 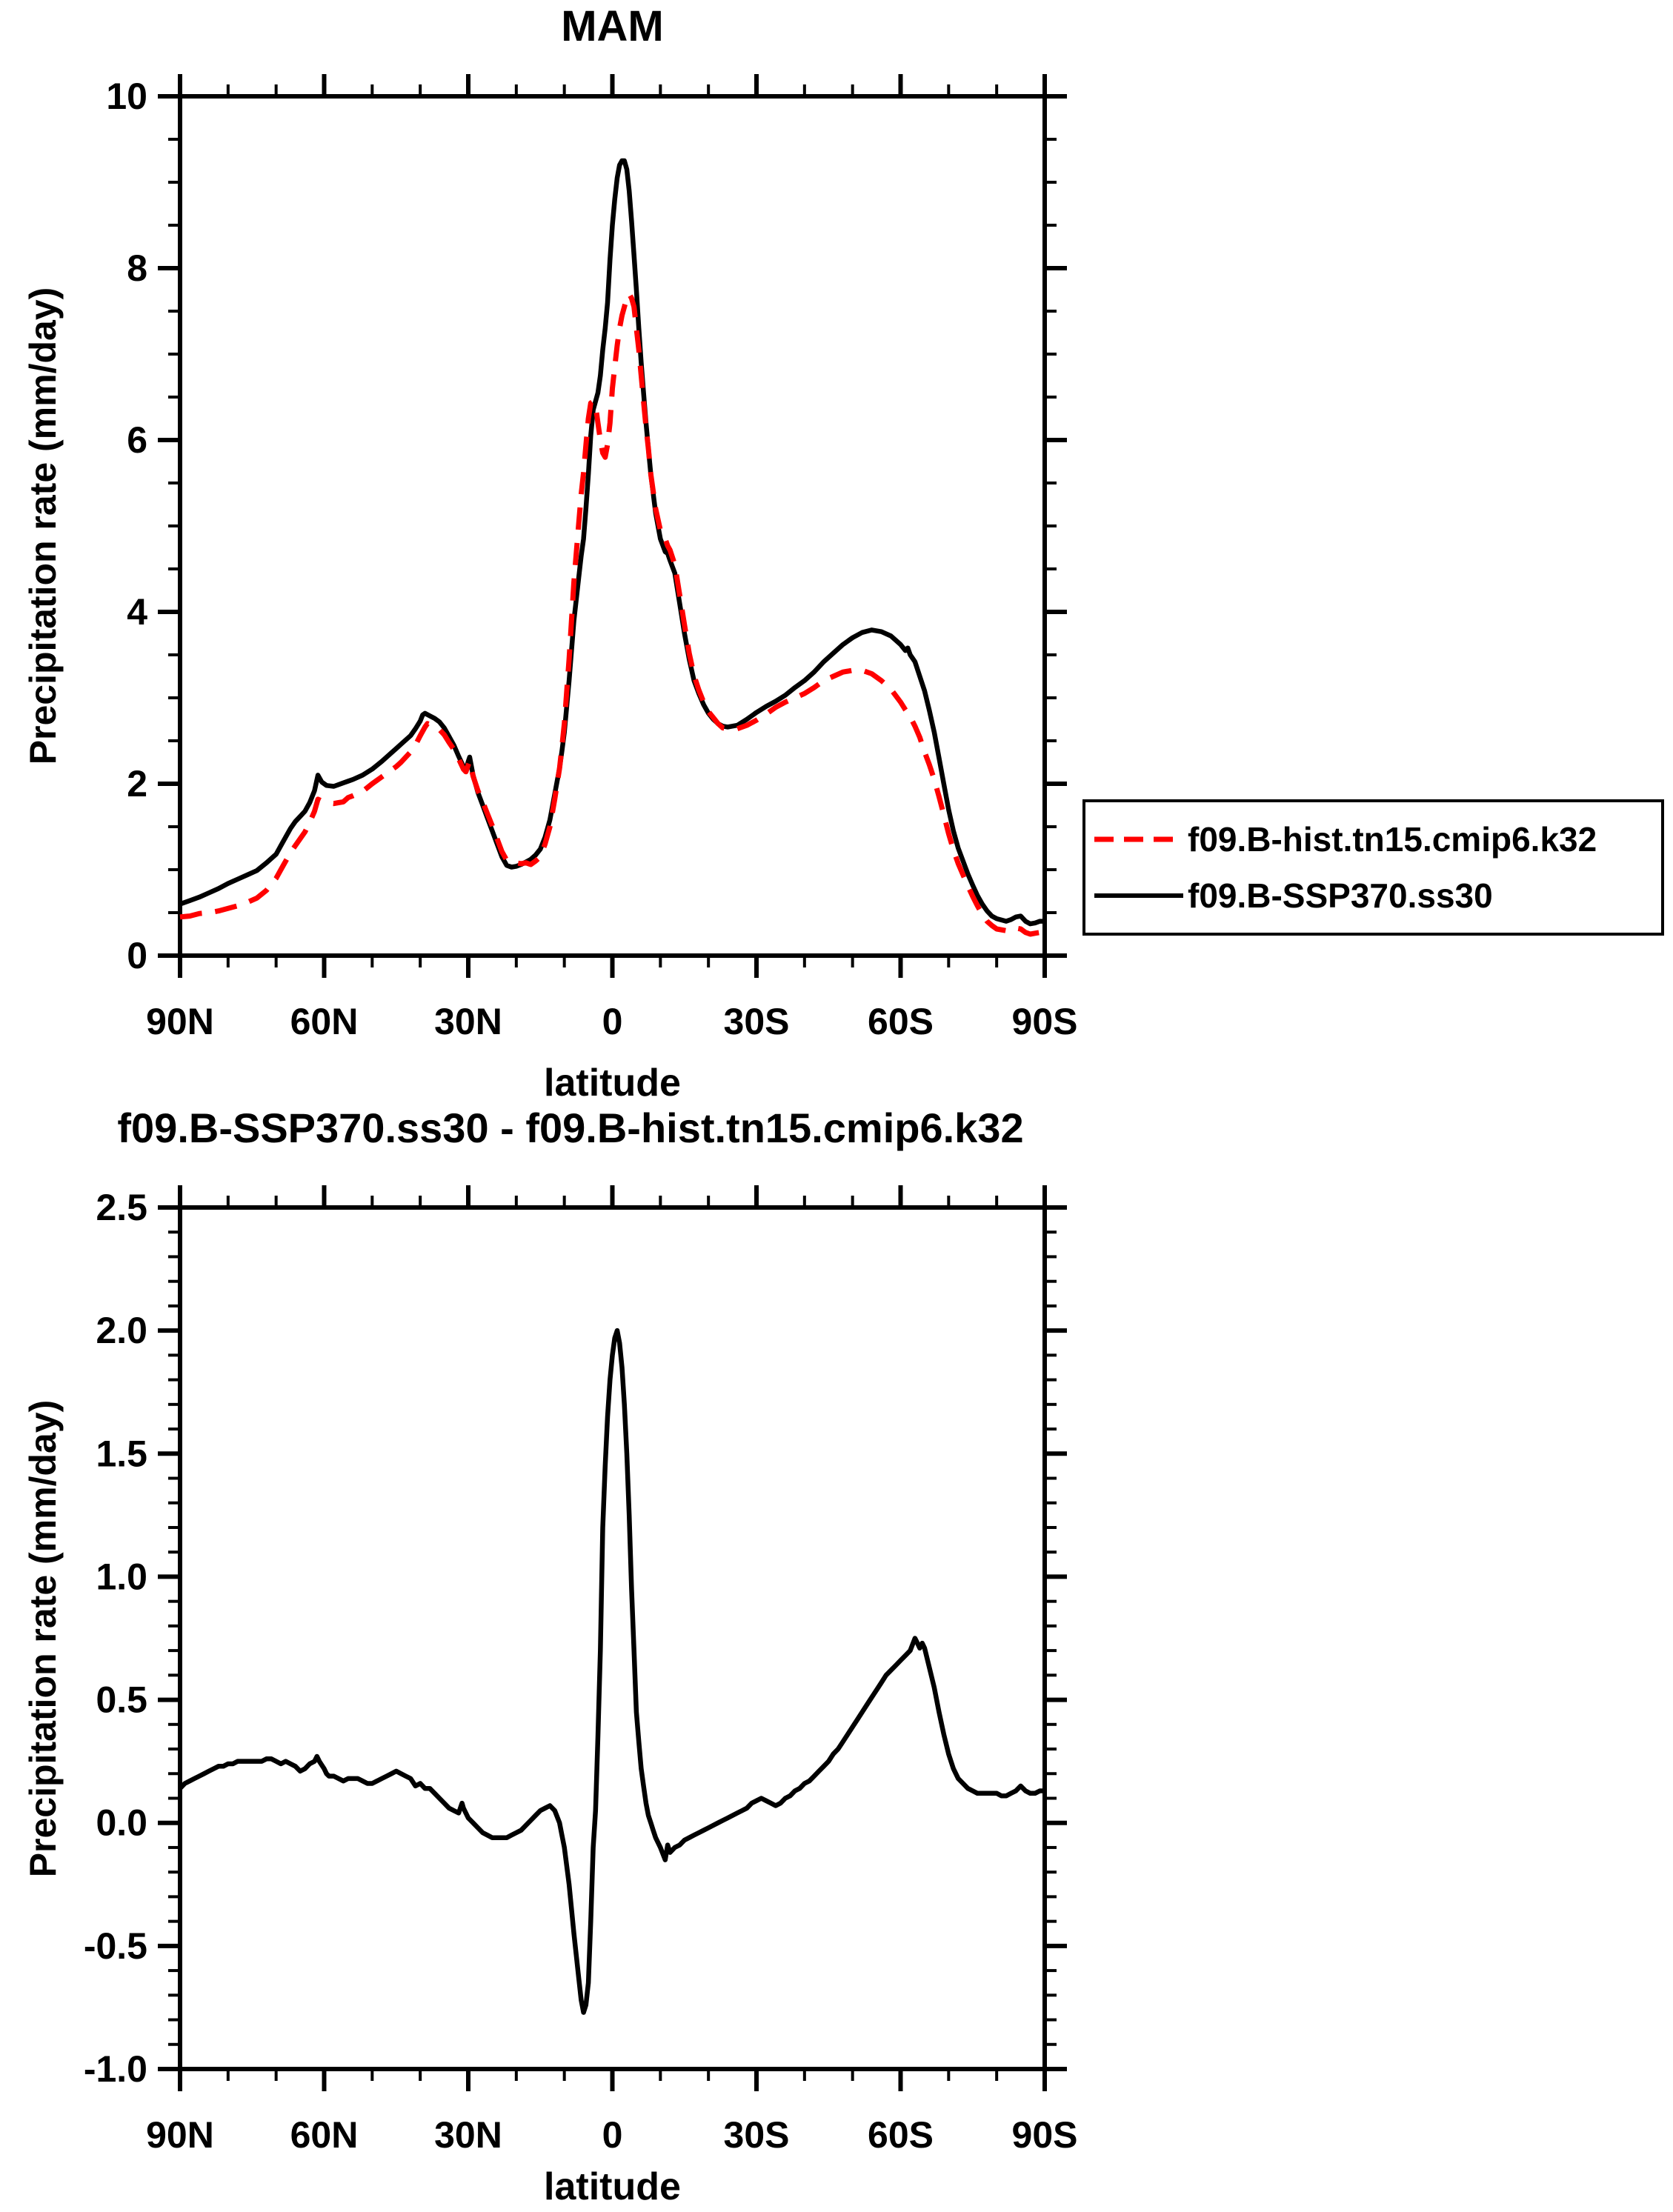 What do you see at coordinates (1138, 896) in the screenshot?
I see `ssp-solid-line-sample` at bounding box center [1138, 896].